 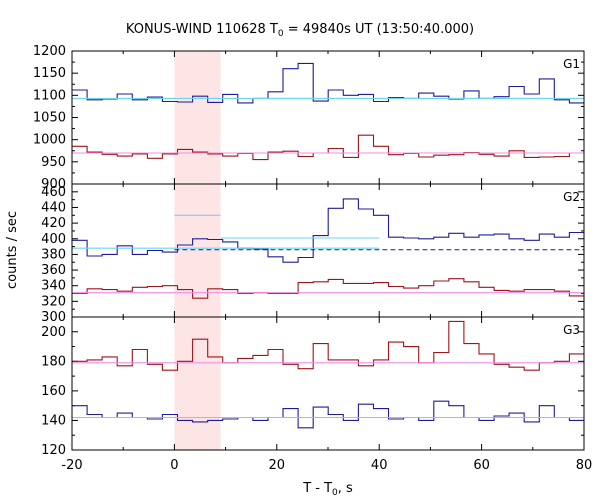 What do you see at coordinates (53, 450) in the screenshot?
I see `y-tick-label: 120` at bounding box center [53, 450].